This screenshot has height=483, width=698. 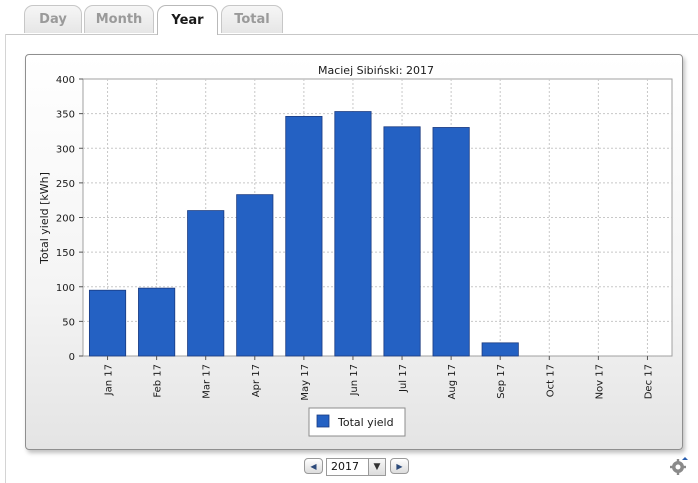 What do you see at coordinates (65, 80) in the screenshot?
I see `y-tick-label: 400` at bounding box center [65, 80].